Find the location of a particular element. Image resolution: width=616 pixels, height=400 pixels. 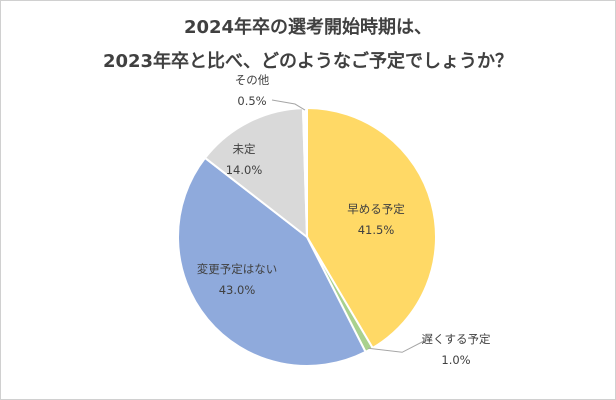

pie-slice-mitei is located at coordinates (256, 173).